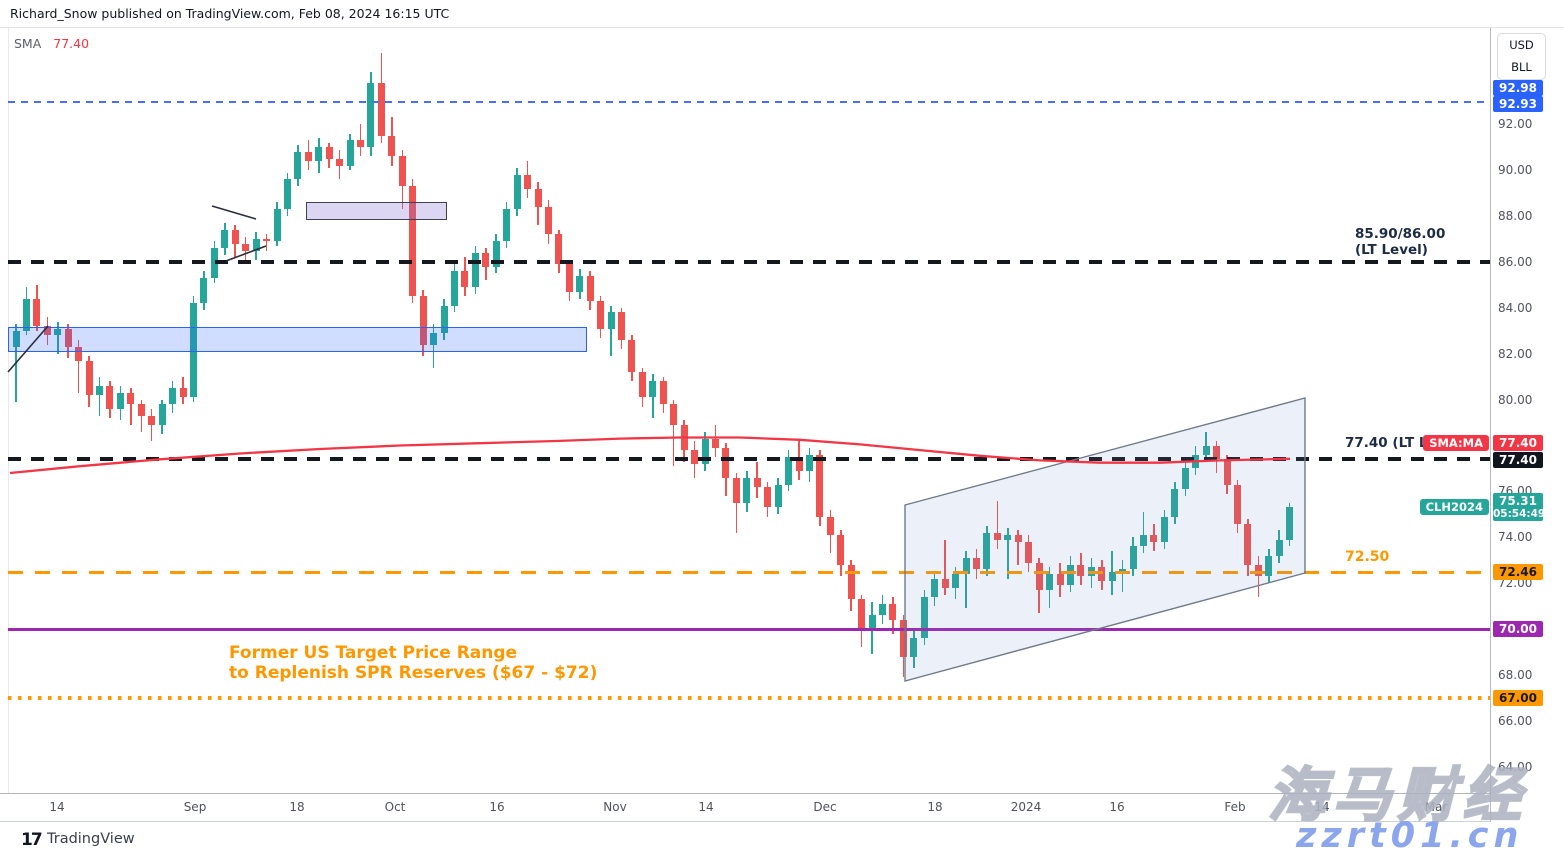 This screenshot has height=857, width=1564. Describe the element at coordinates (1515, 124) in the screenshot. I see `y-axis-label: 92.00` at that location.